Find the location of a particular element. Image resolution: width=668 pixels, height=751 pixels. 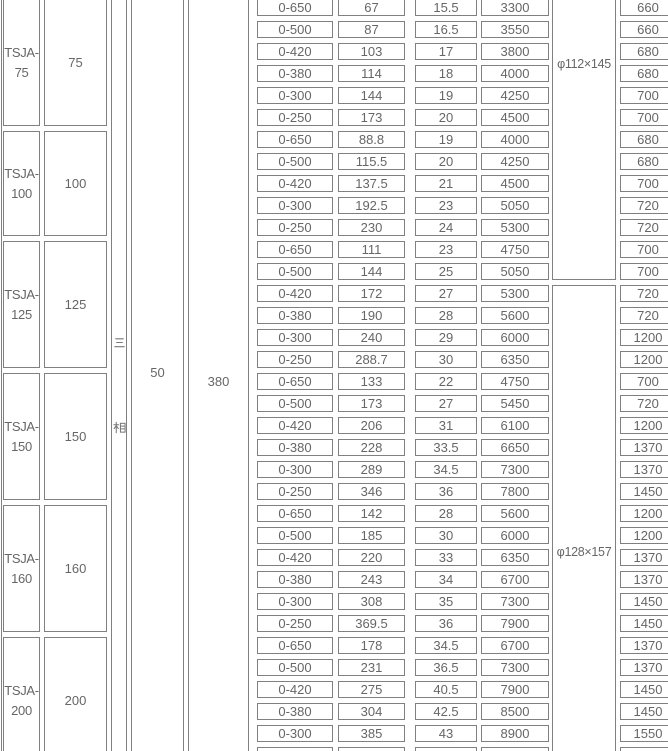

table-cell: 43 is located at coordinates (446, 733).